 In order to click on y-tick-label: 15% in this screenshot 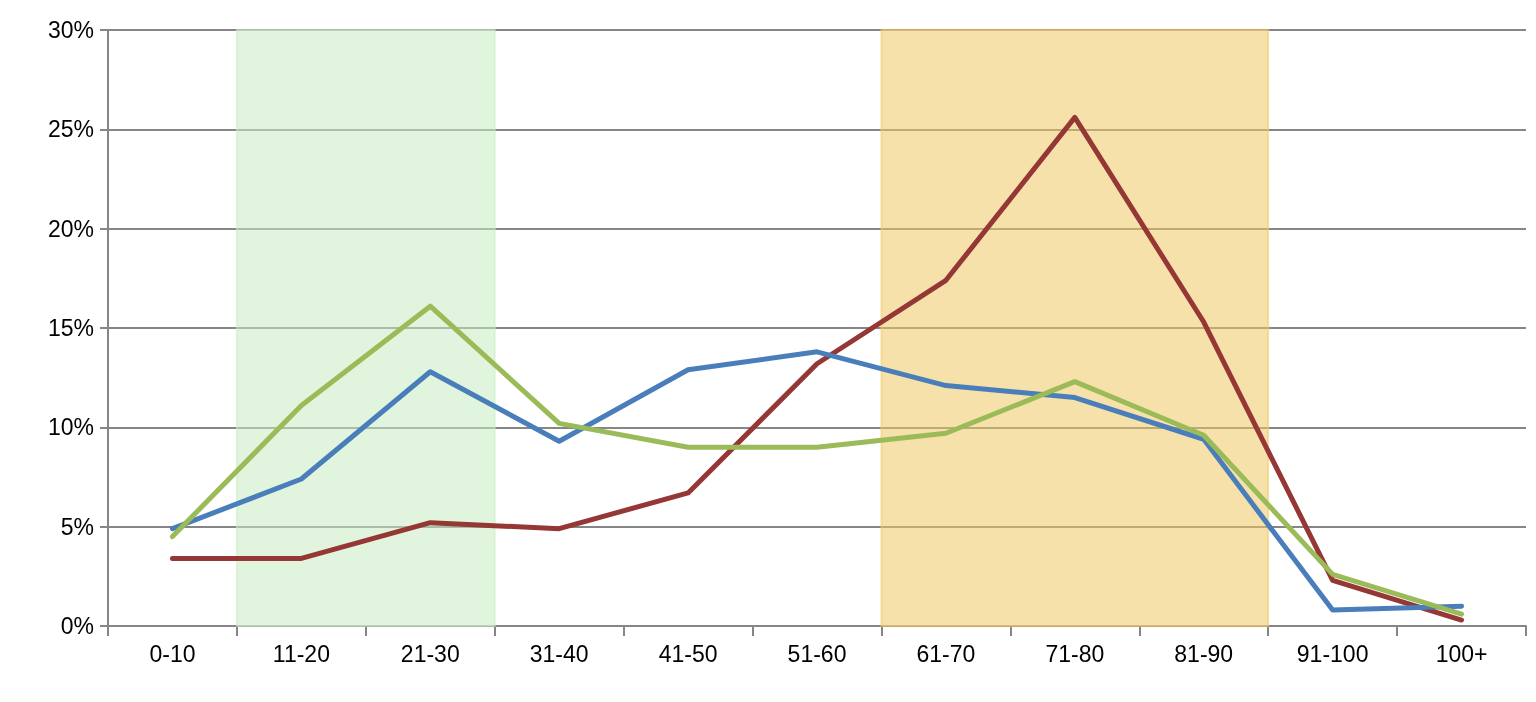, I will do `click(70, 328)`.